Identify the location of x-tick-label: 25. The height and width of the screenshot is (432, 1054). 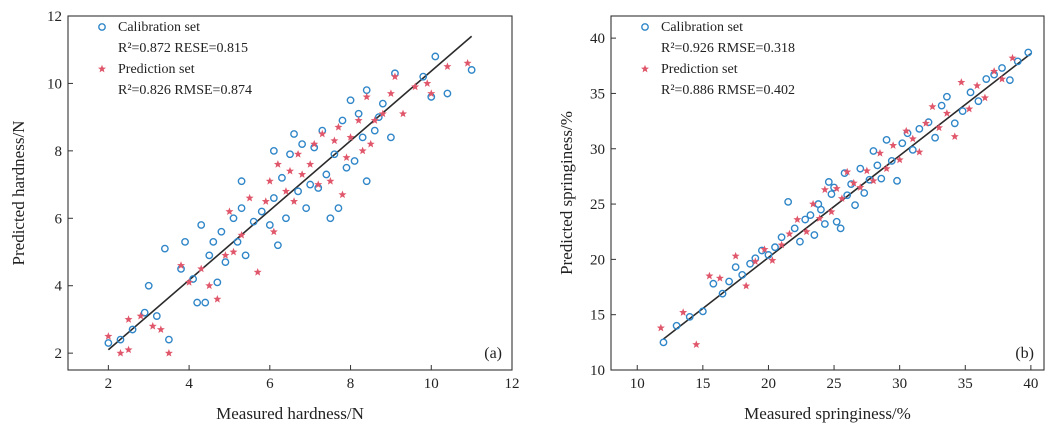
(834, 384).